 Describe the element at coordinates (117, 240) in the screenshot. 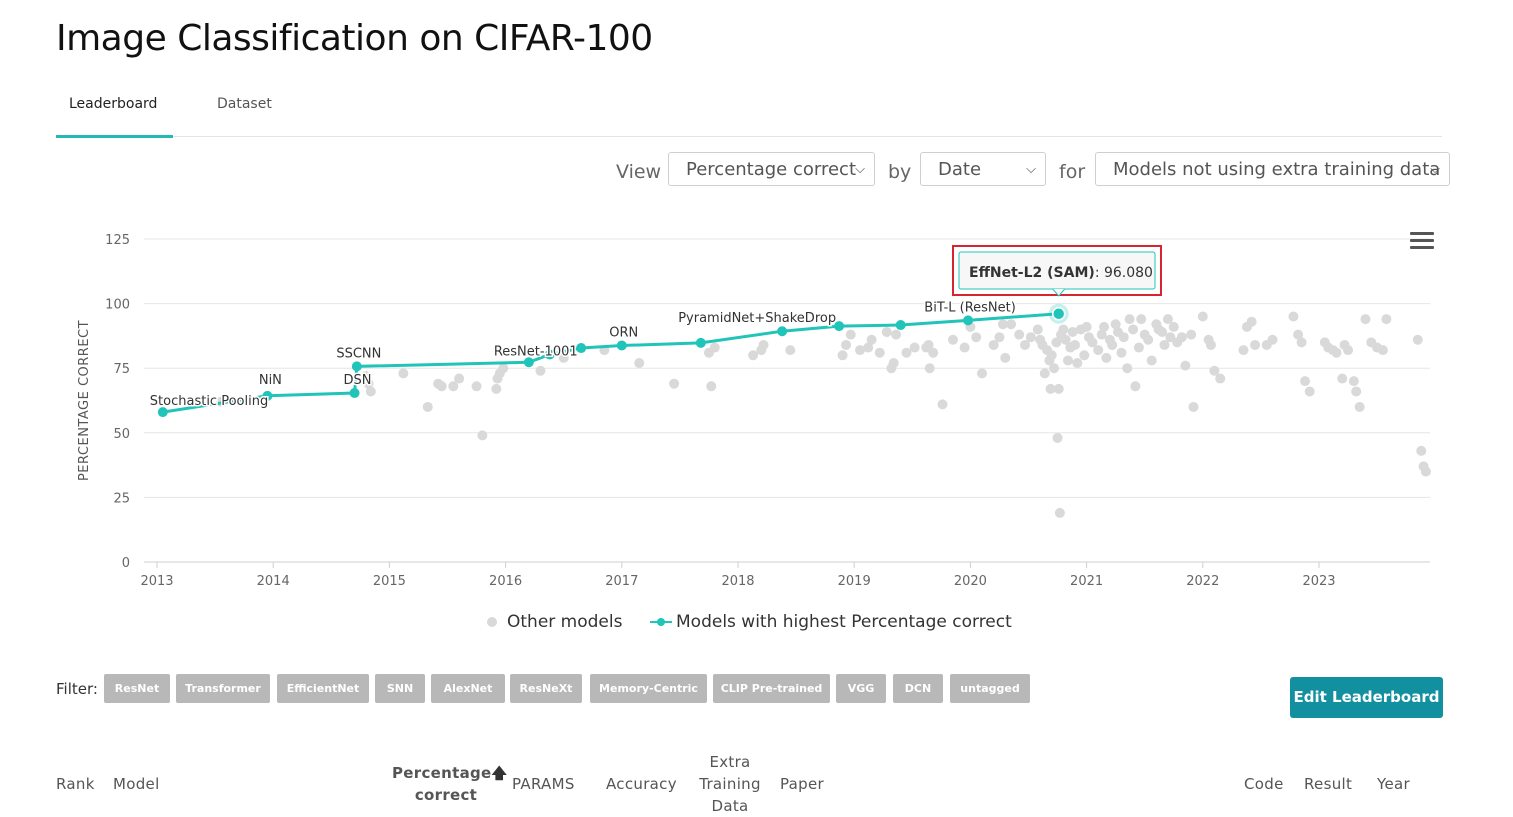

I see `y-tick-label: 125` at that location.